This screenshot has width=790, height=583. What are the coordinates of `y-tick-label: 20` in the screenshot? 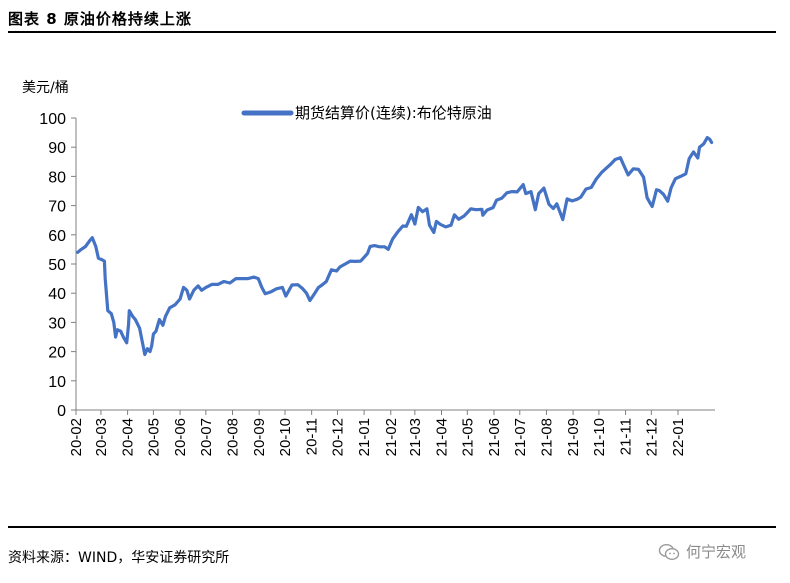 It's located at (57, 353).